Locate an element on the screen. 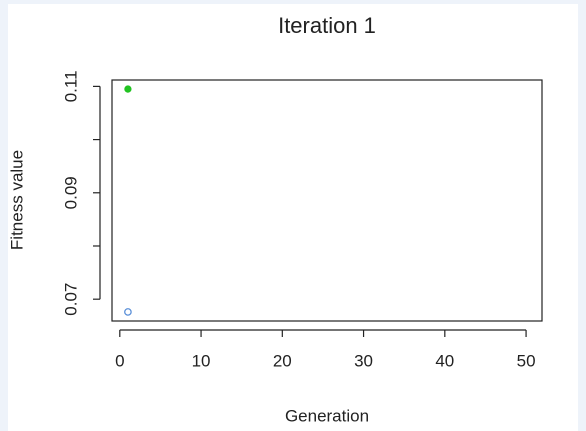 The image size is (586, 431). x-tick-label: 0 is located at coordinates (119, 360).